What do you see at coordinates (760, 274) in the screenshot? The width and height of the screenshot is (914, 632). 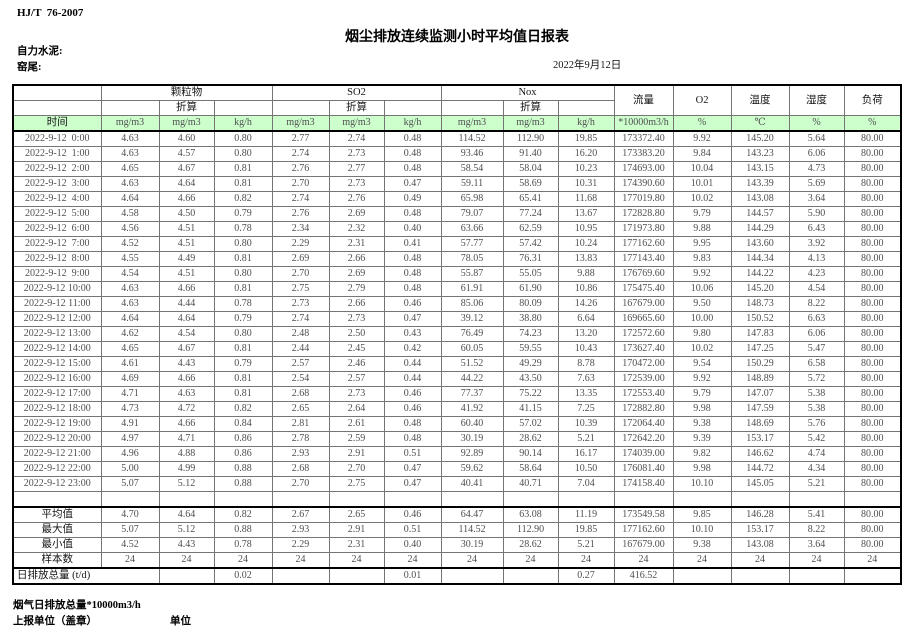 I see `value-cell: 144.22` at bounding box center [760, 274].